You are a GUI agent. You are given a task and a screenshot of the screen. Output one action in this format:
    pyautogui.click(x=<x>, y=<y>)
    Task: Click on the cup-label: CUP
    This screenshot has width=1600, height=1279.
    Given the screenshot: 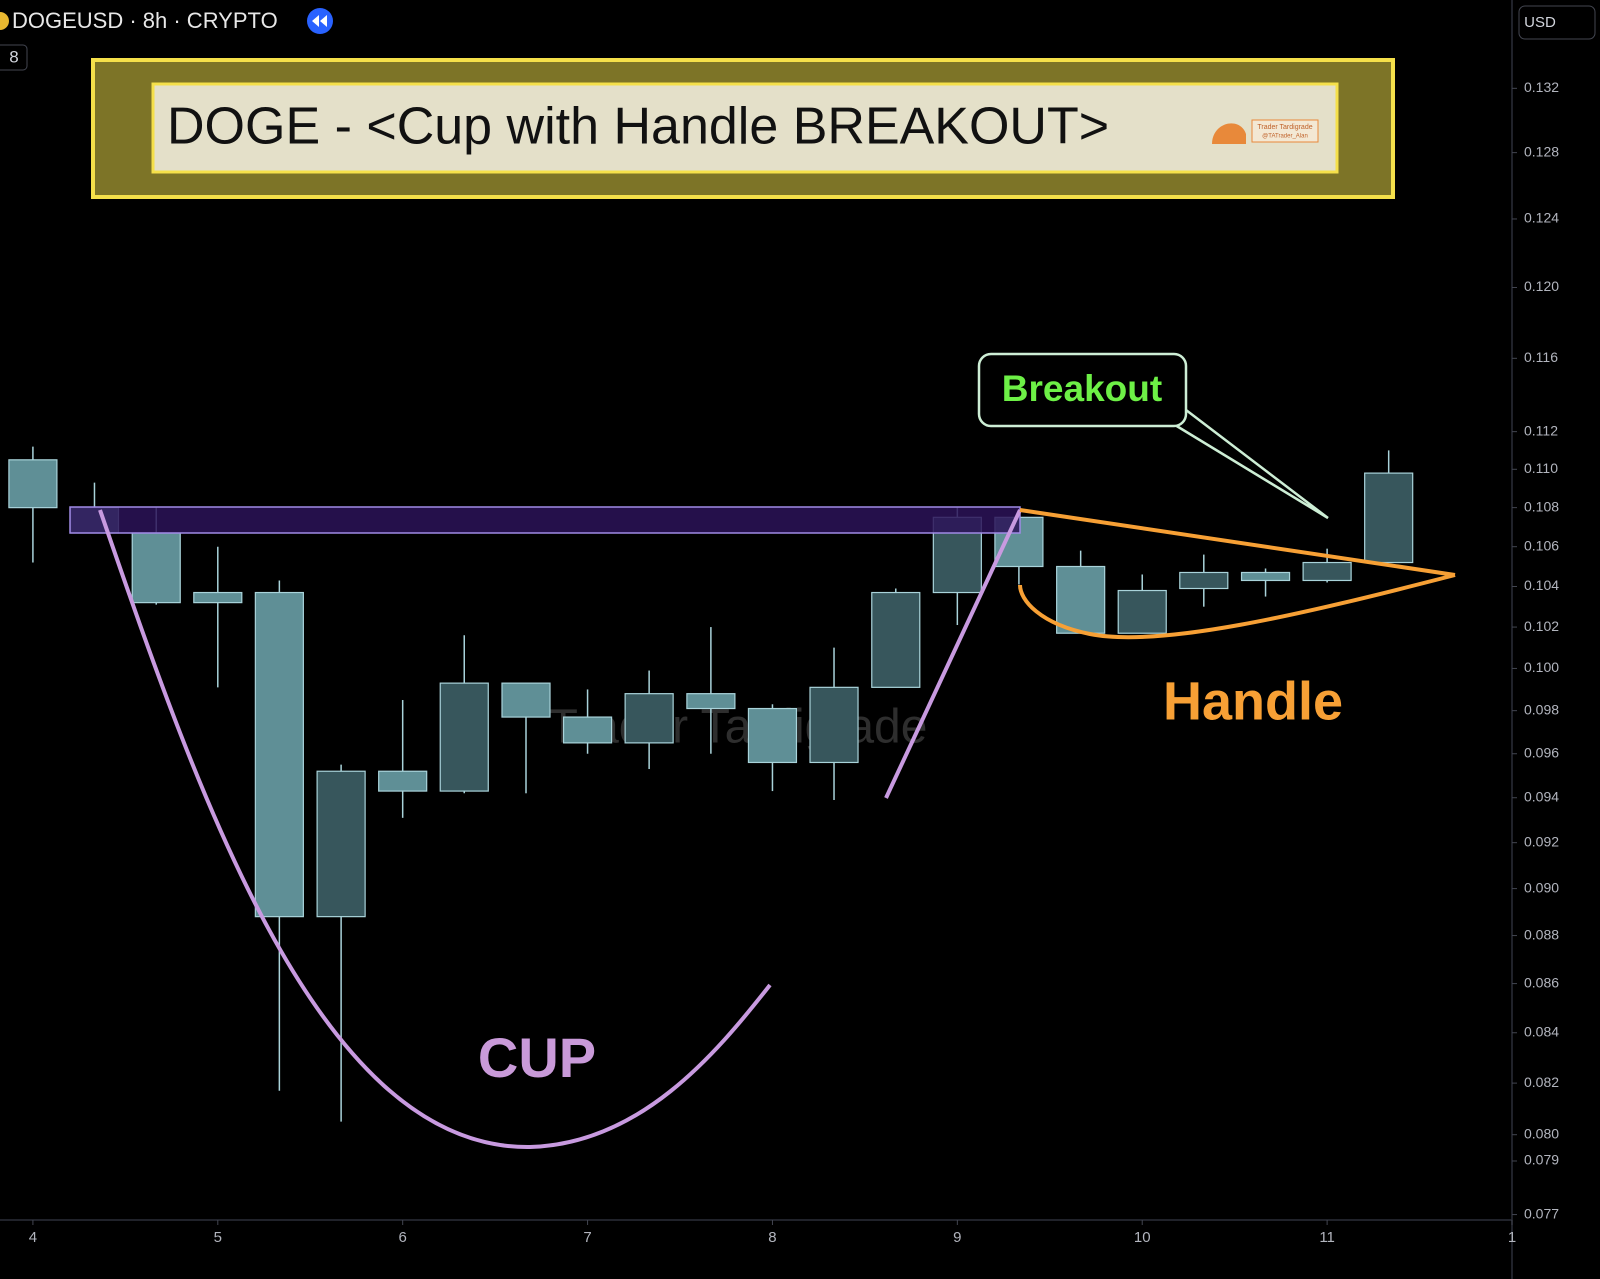 What is the action you would take?
    pyautogui.click(x=537, y=1057)
    